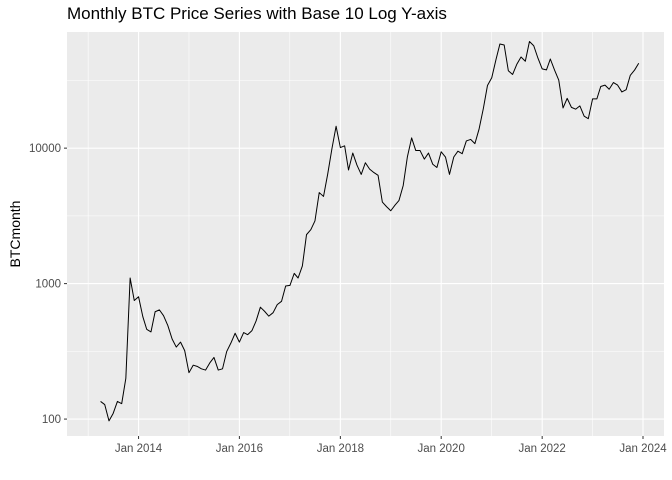  Describe the element at coordinates (441, 449) in the screenshot. I see `x-tick-label: Jan 2020` at that location.